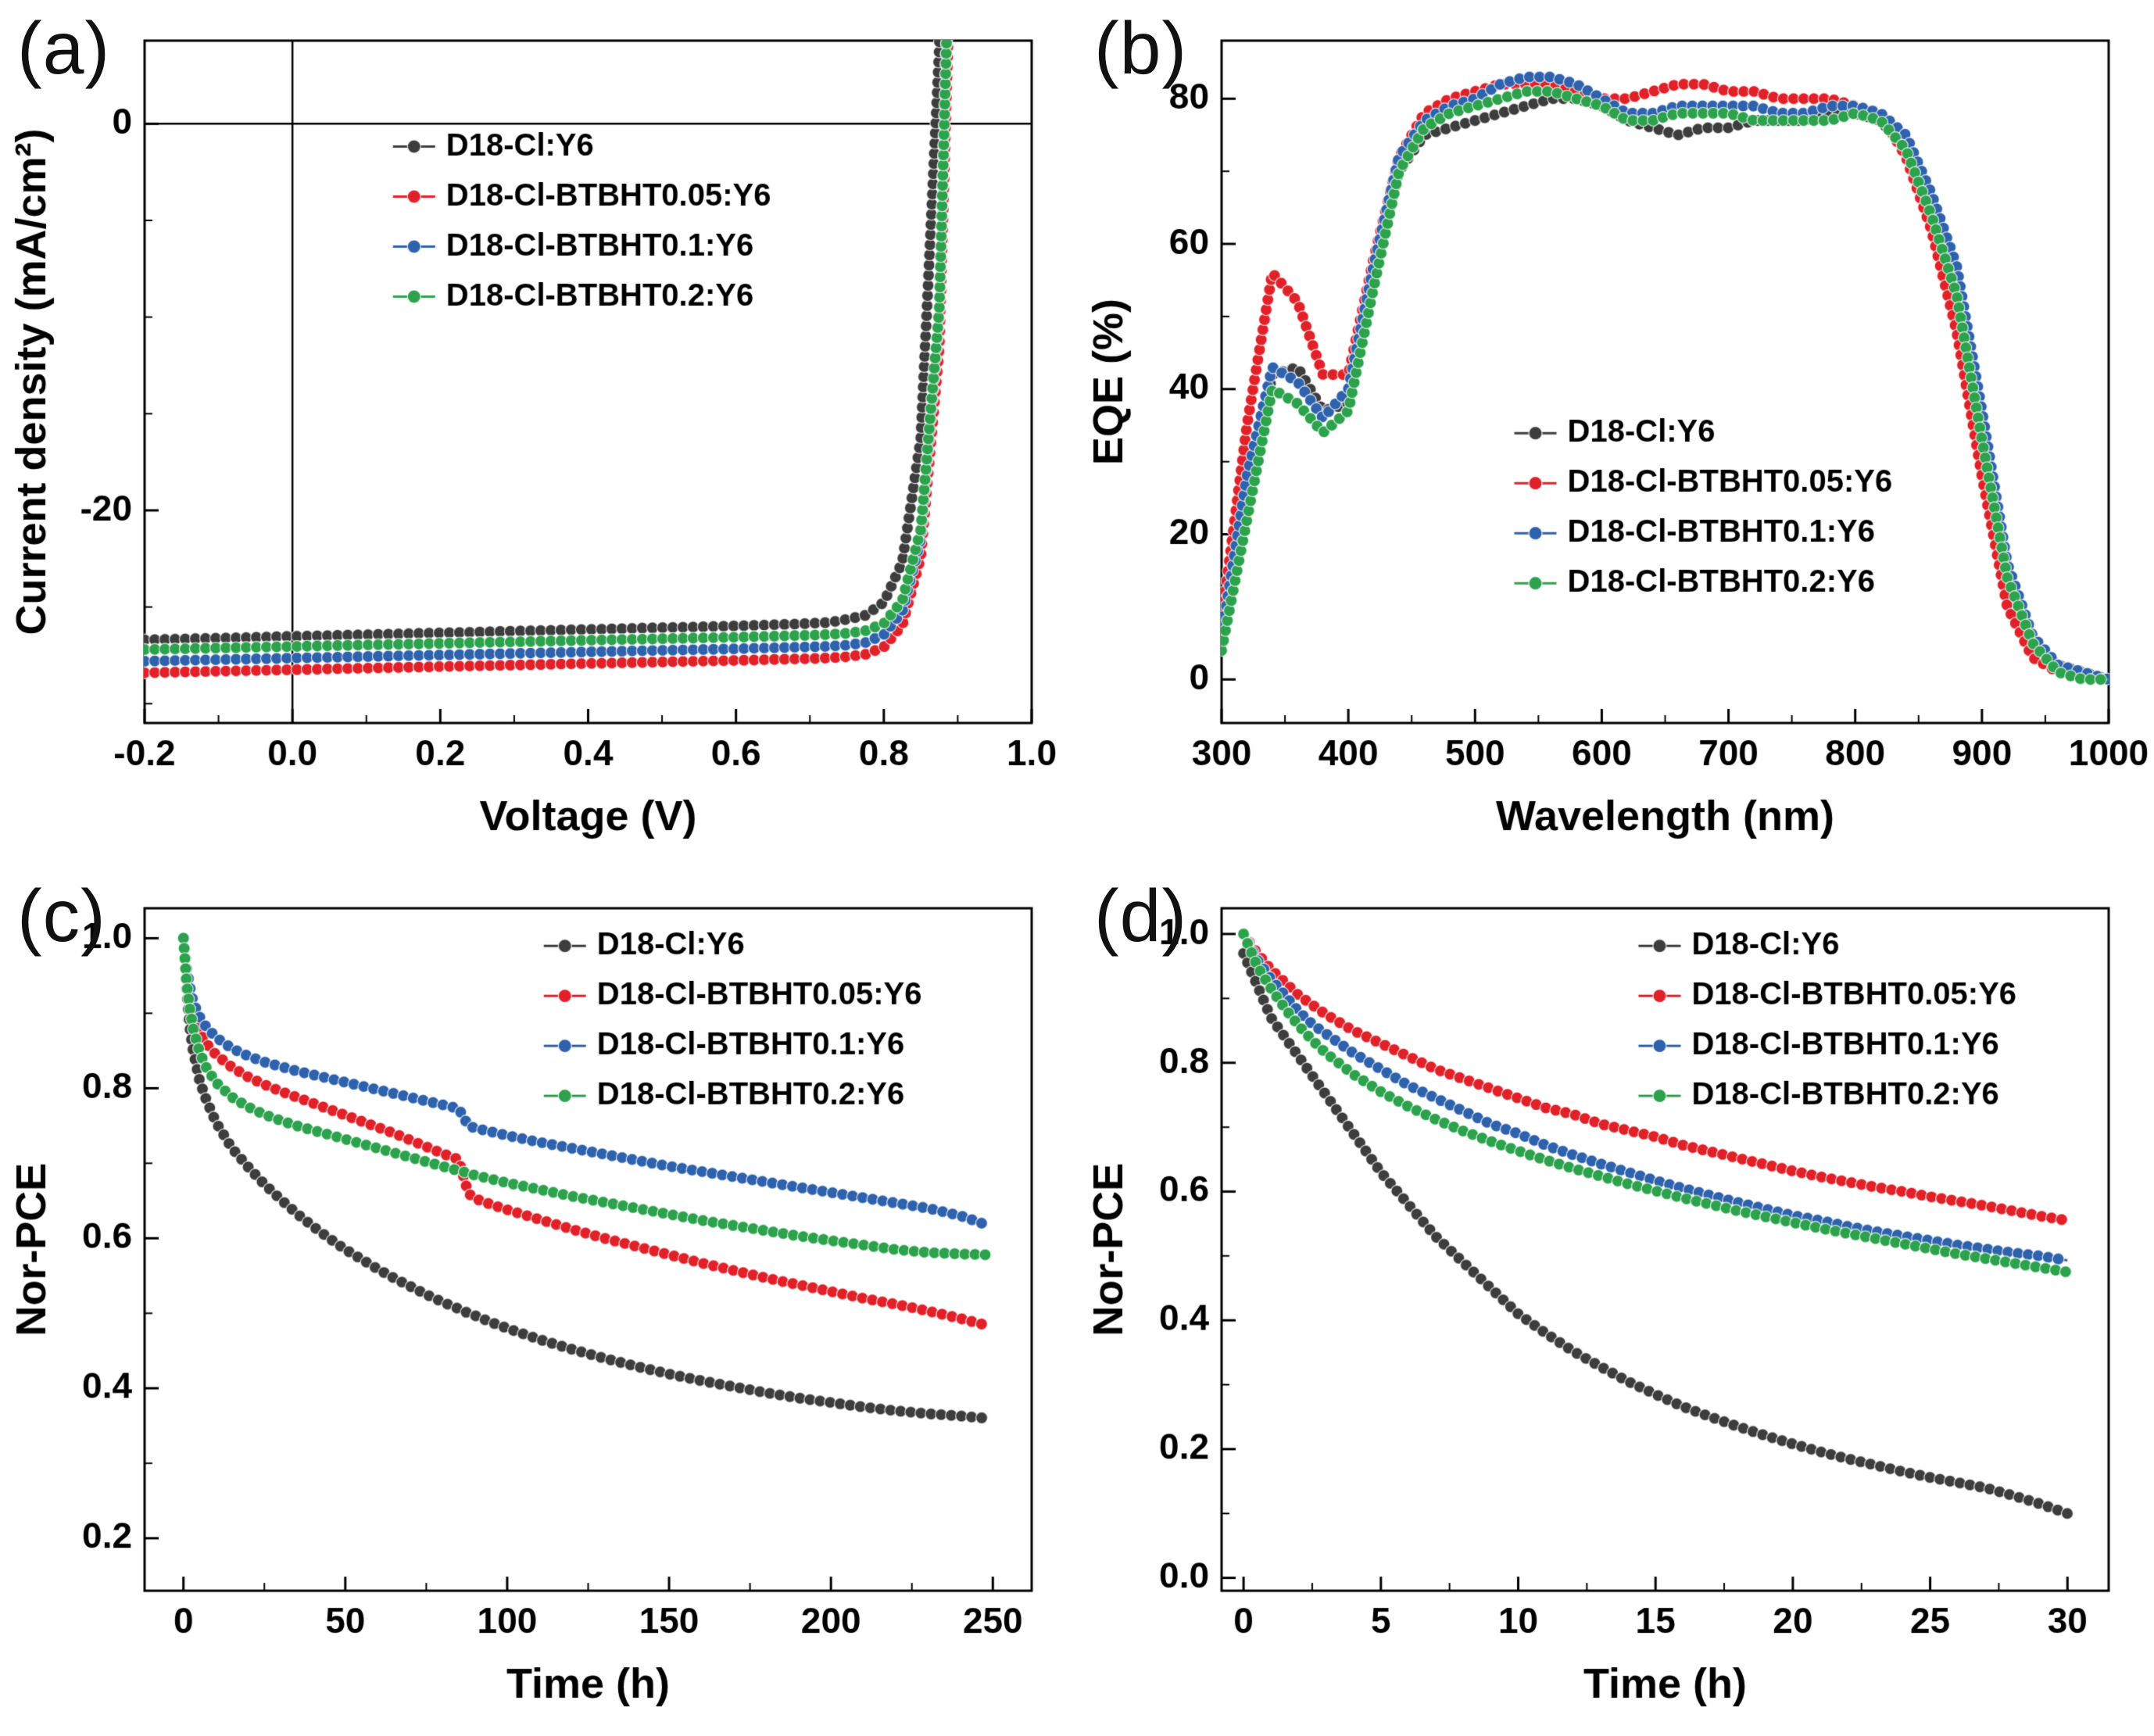 The width and height of the screenshot is (2154, 1736). Describe the element at coordinates (1141, 48) in the screenshot. I see `panel-b-label: (b)` at that location.